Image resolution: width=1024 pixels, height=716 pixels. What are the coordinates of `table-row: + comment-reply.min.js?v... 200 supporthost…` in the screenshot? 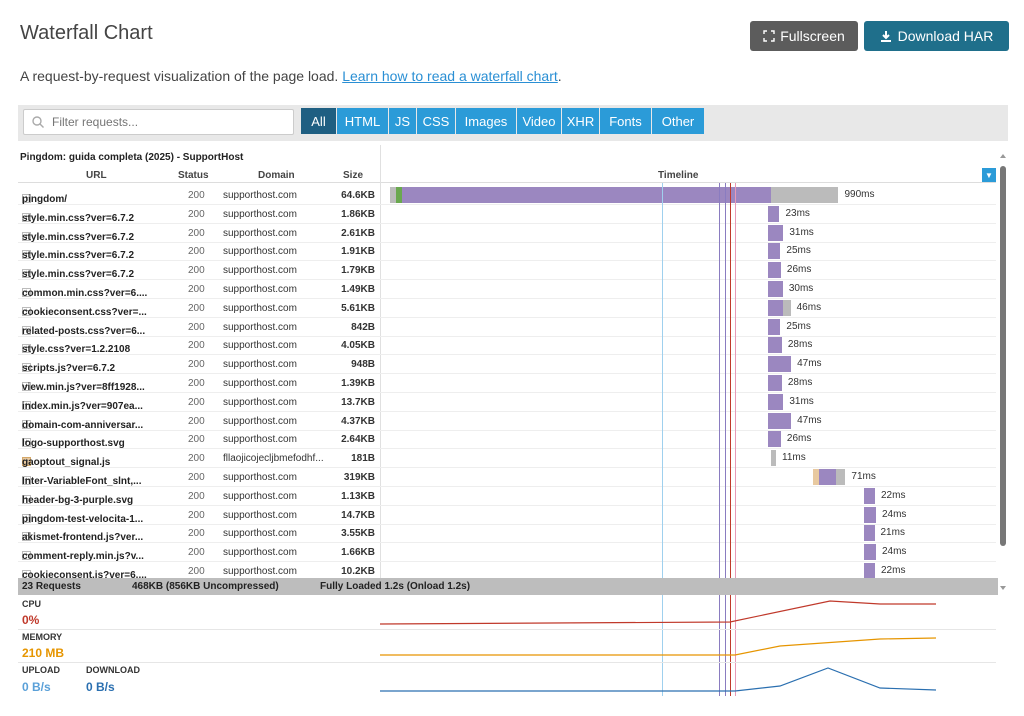 It's located at (507, 553).